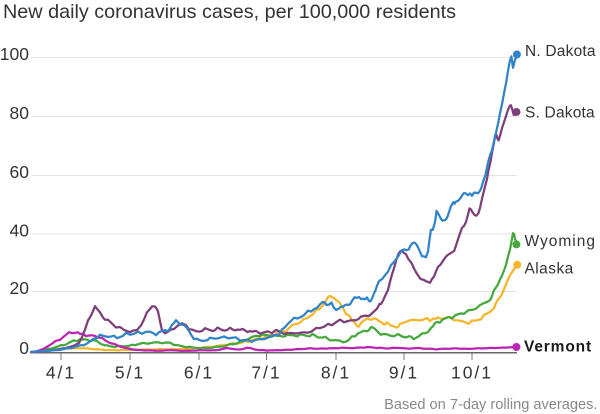 The height and width of the screenshot is (414, 600). I want to click on svg-text: 10/1, so click(472, 373).